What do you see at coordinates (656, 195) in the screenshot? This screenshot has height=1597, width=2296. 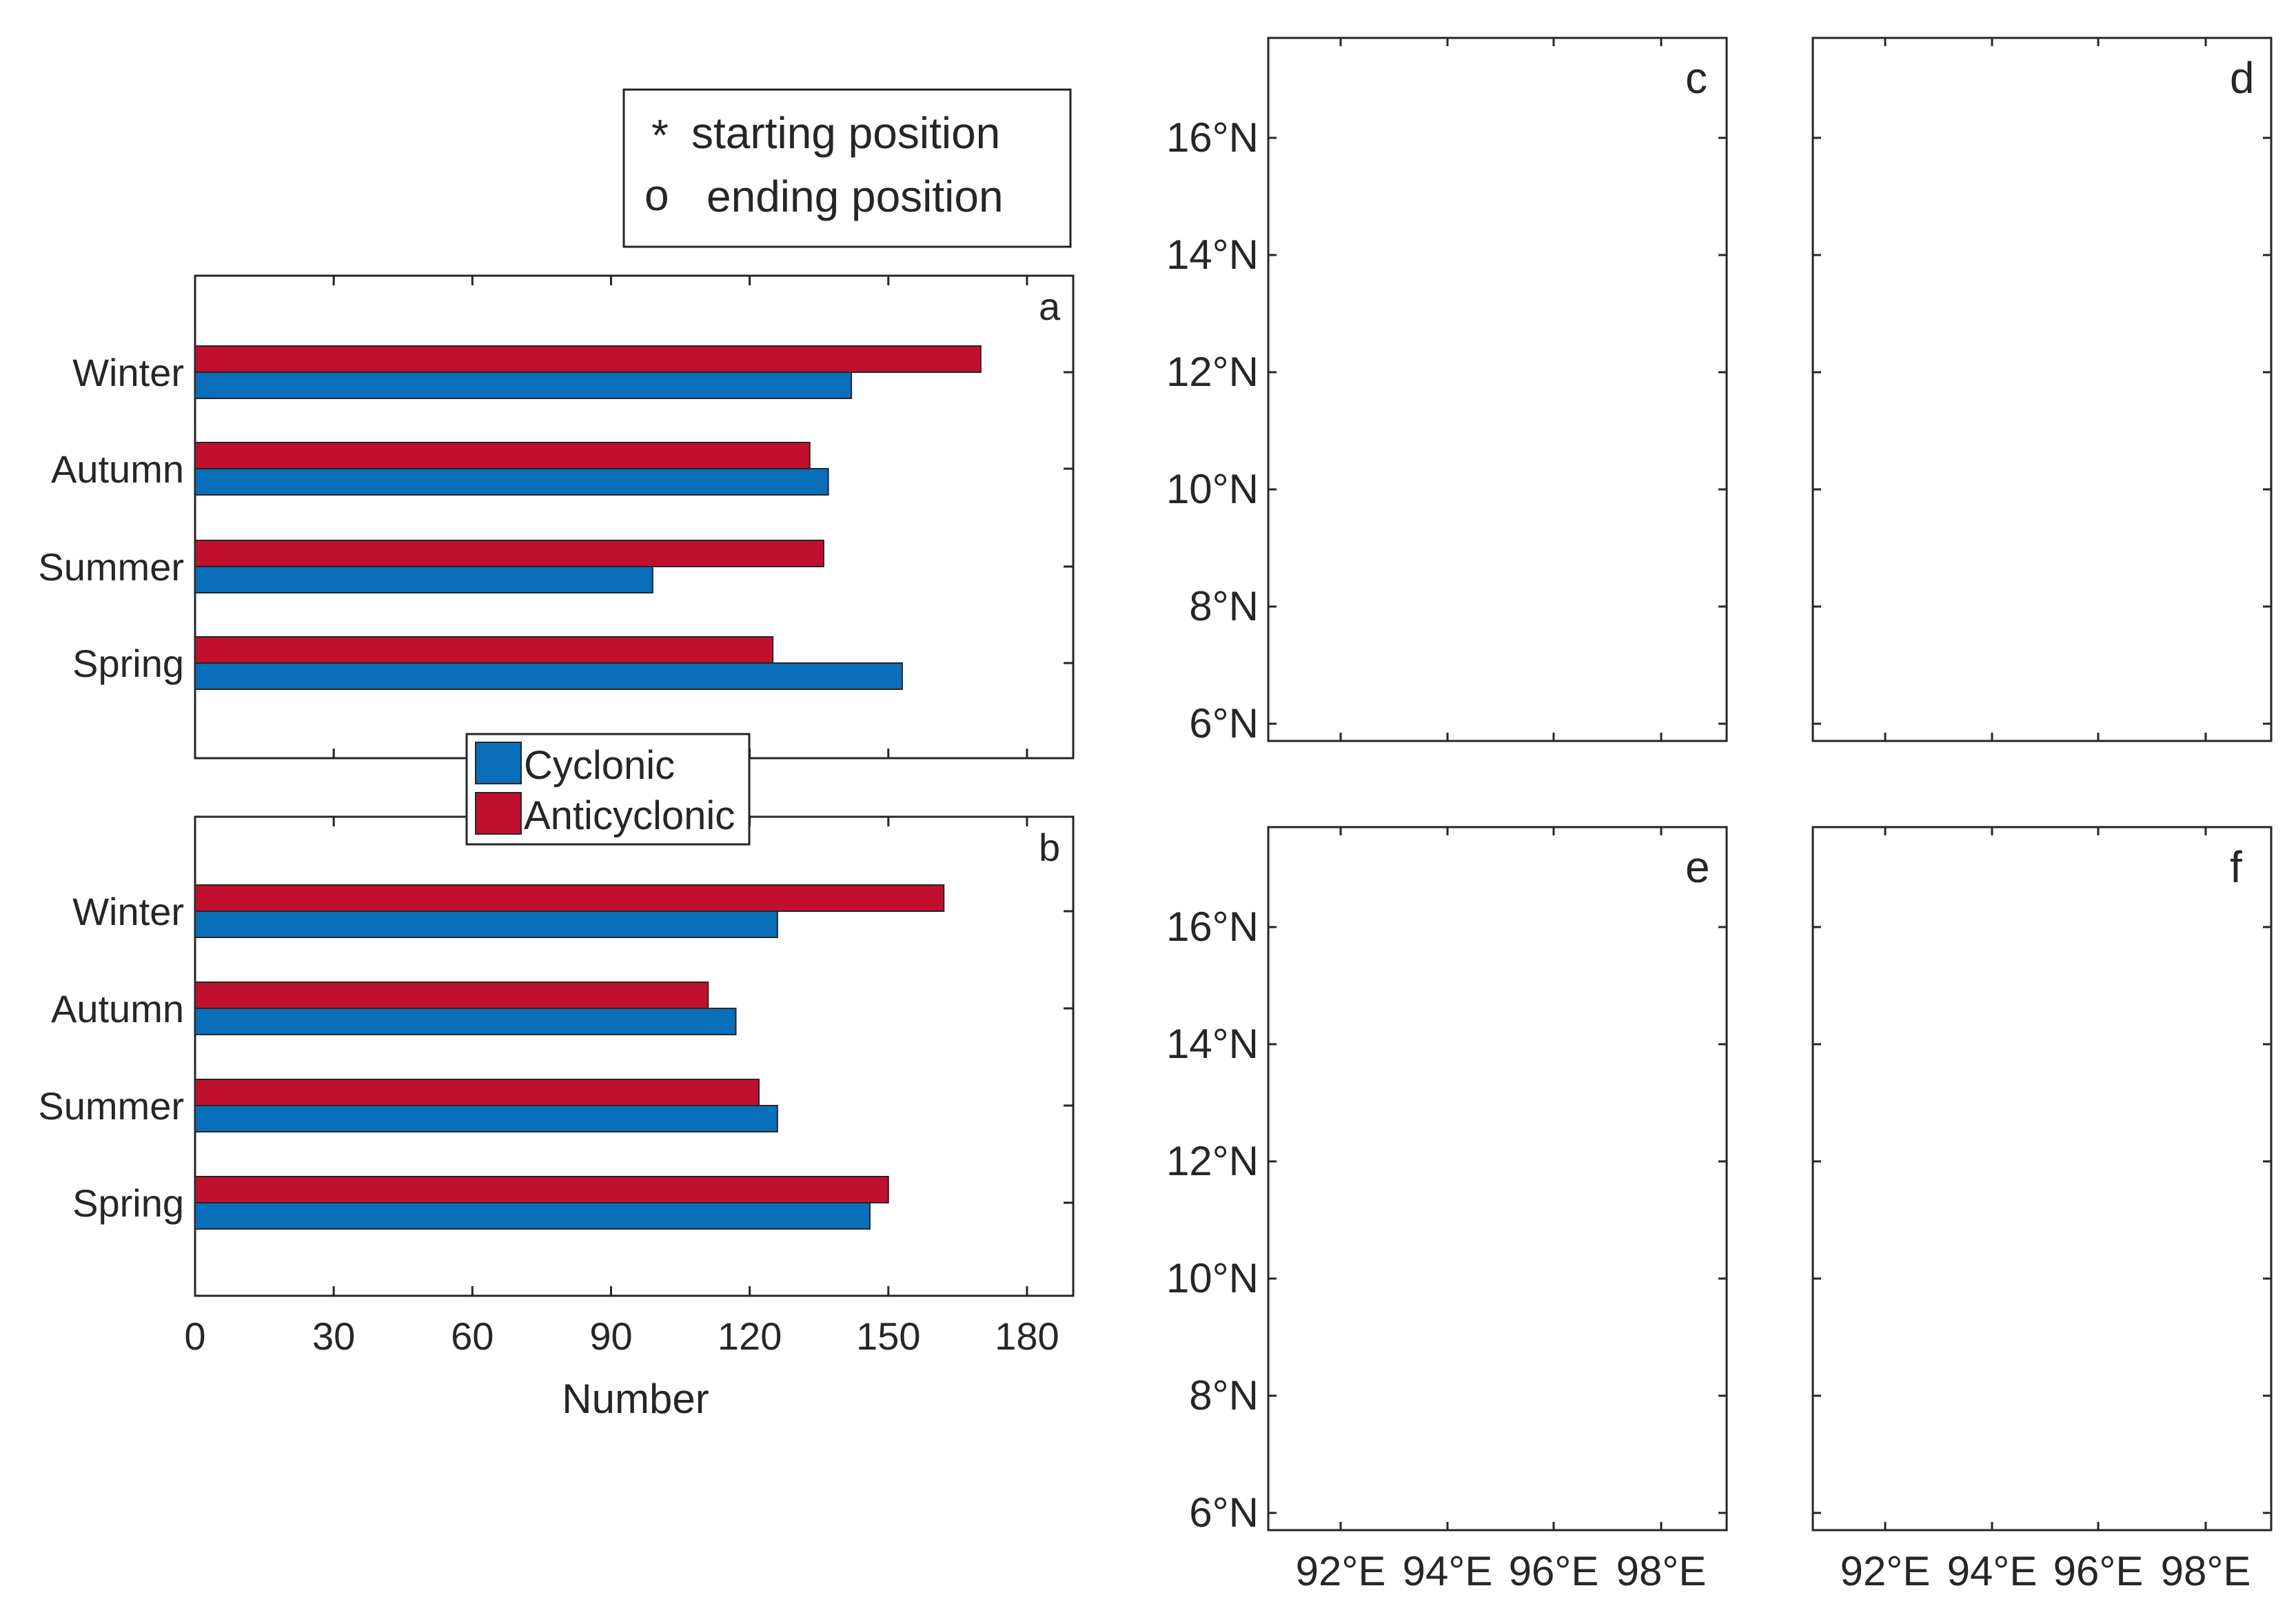 I see `legend-end-symbol: o` at bounding box center [656, 195].